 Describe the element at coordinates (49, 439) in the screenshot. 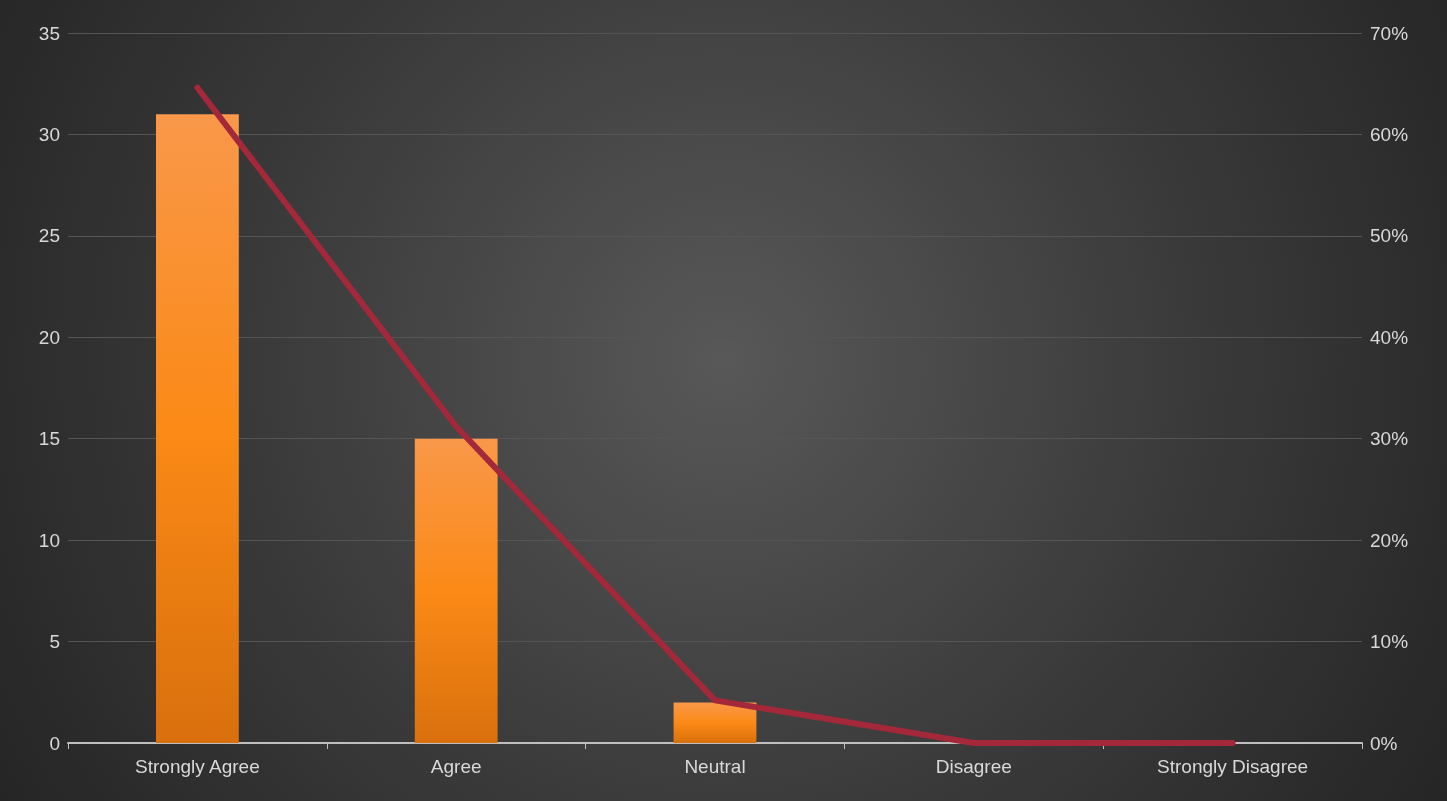

I see `y-tick-label: 15` at that location.